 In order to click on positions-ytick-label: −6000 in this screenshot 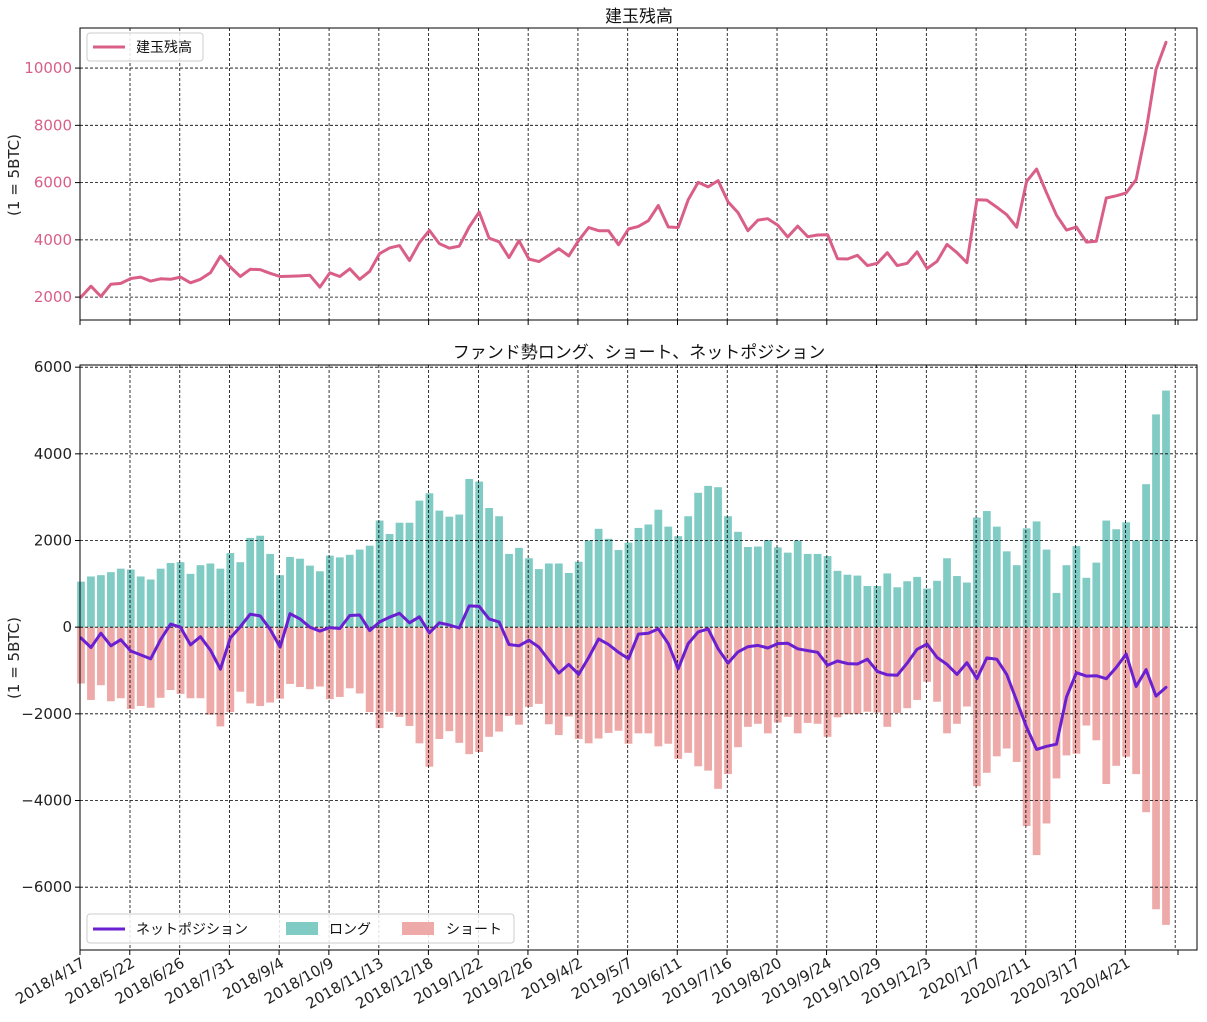, I will do `click(46, 887)`.